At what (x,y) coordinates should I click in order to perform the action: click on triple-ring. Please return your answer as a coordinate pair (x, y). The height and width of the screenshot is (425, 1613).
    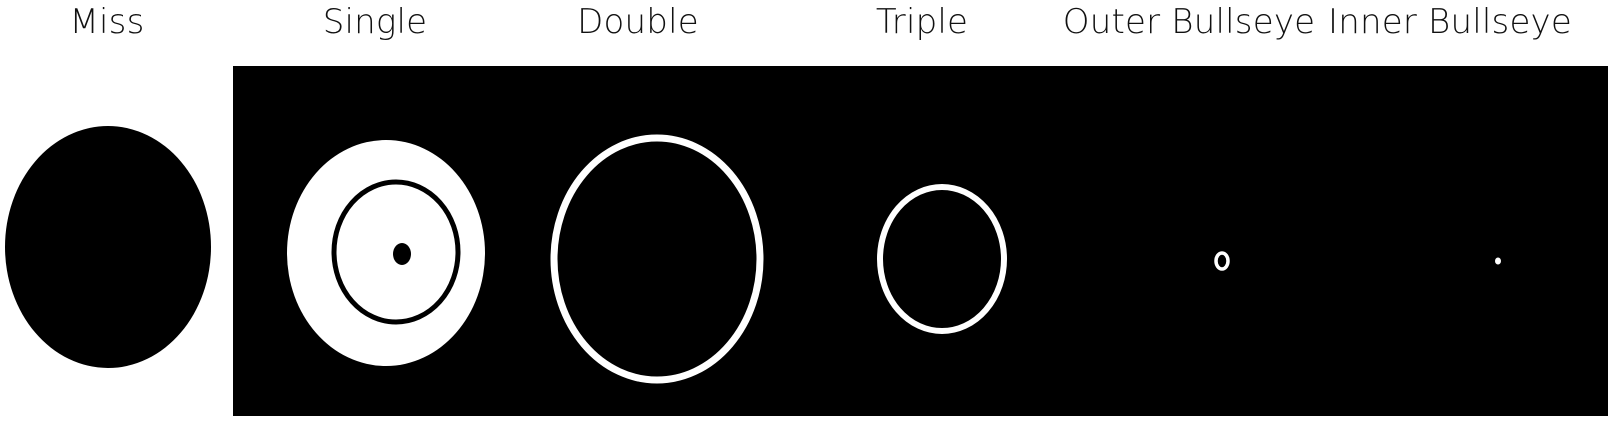
    Looking at the image, I should click on (942, 259).